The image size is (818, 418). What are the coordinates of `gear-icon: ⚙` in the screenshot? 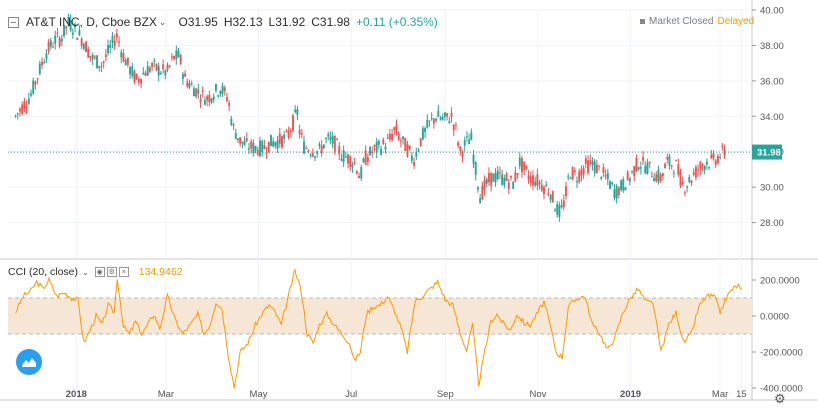 It's located at (780, 398).